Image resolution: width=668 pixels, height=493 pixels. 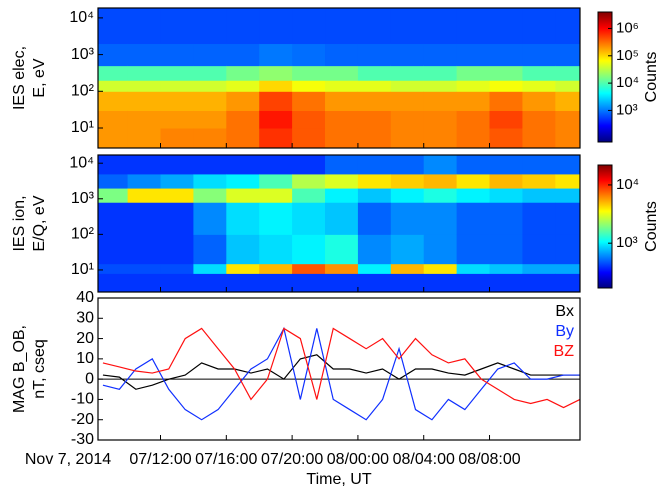 I want to click on y-tick-label: 10³, so click(x=83, y=198).